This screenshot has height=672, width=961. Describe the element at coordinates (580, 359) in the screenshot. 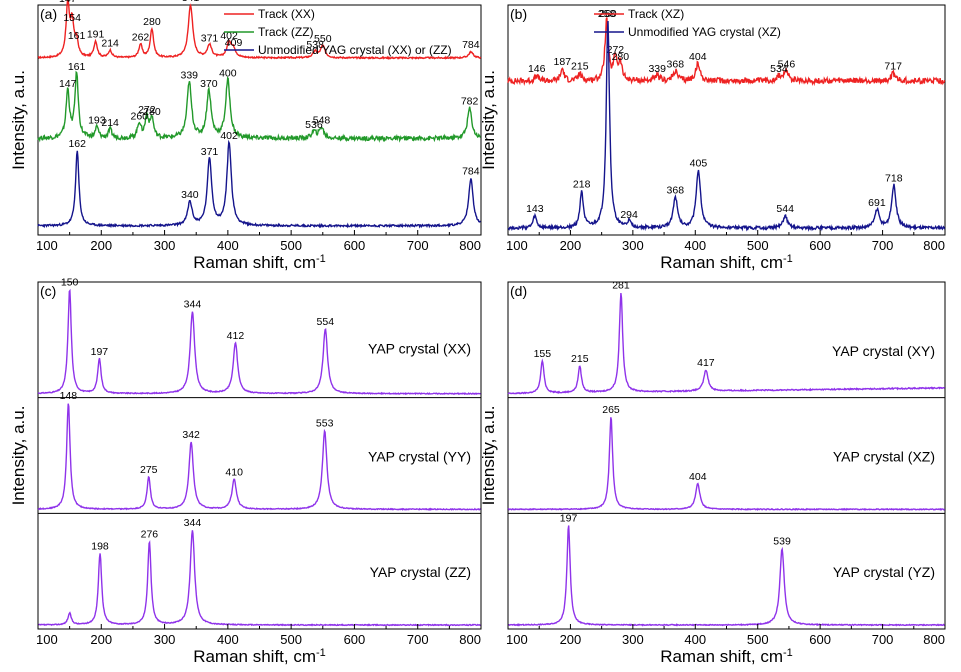

I see `peak-label: 215` at that location.